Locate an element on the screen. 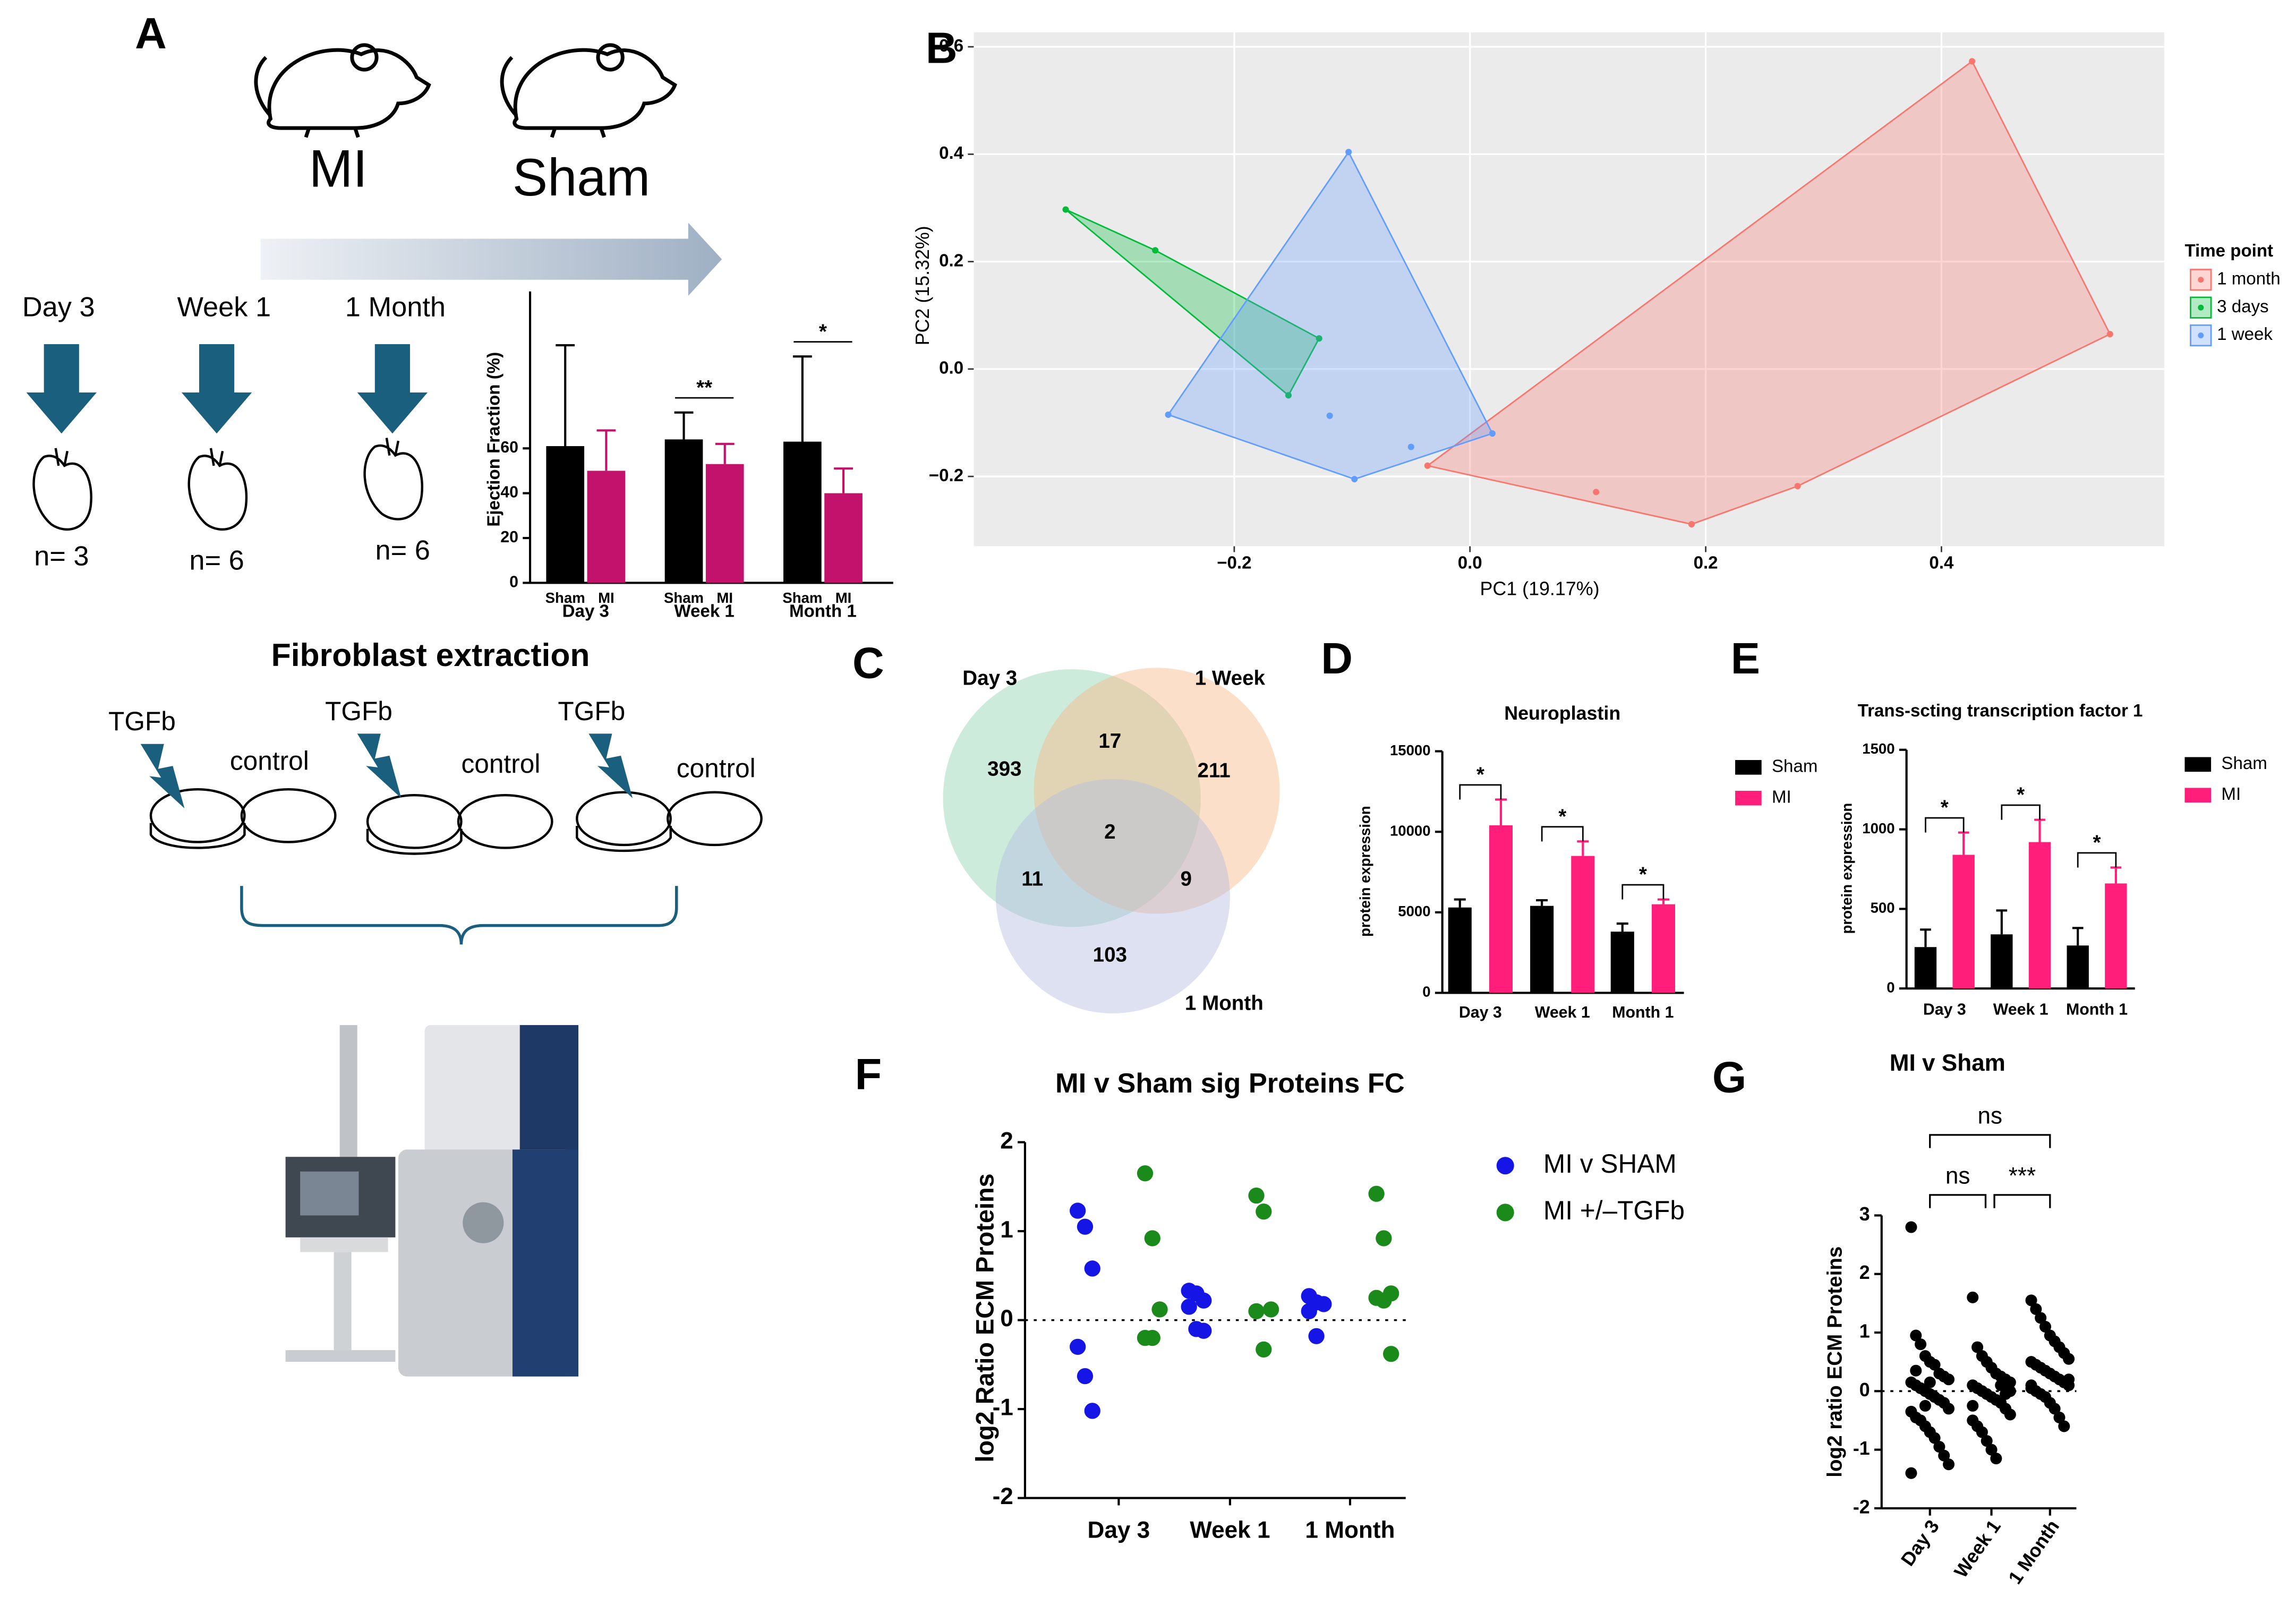  panel-label: D is located at coordinates (1337, 658).